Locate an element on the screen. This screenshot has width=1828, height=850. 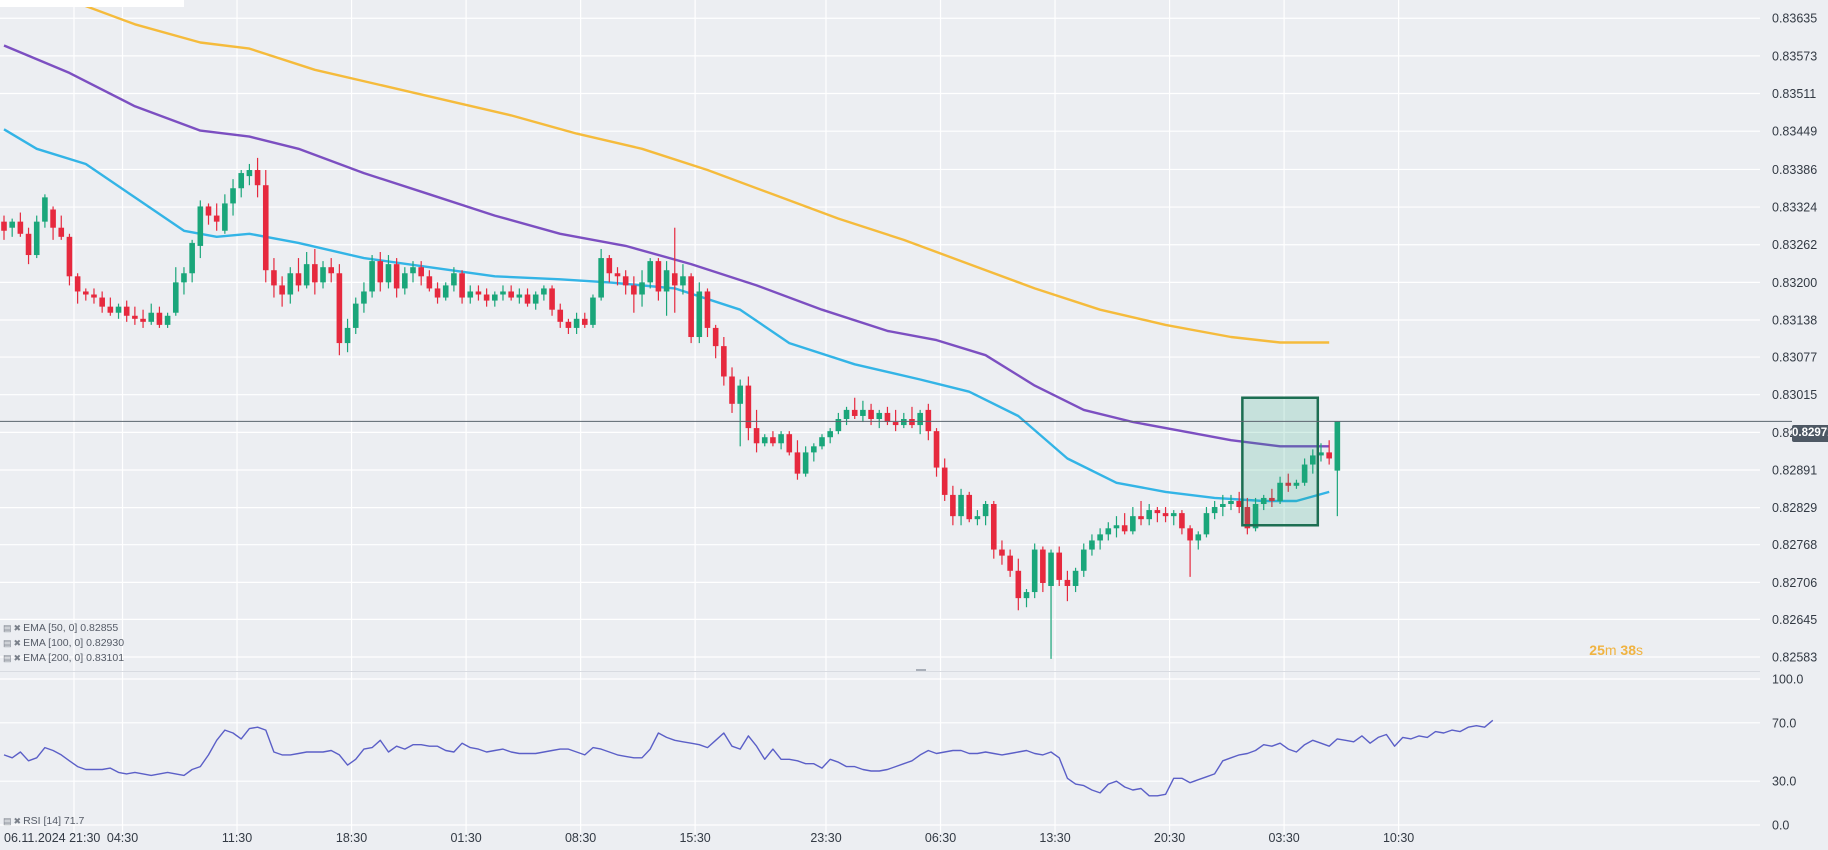
legend-ema100: ▤ ✖ EMA [100, 0] 0.82930 is located at coordinates (63, 643).